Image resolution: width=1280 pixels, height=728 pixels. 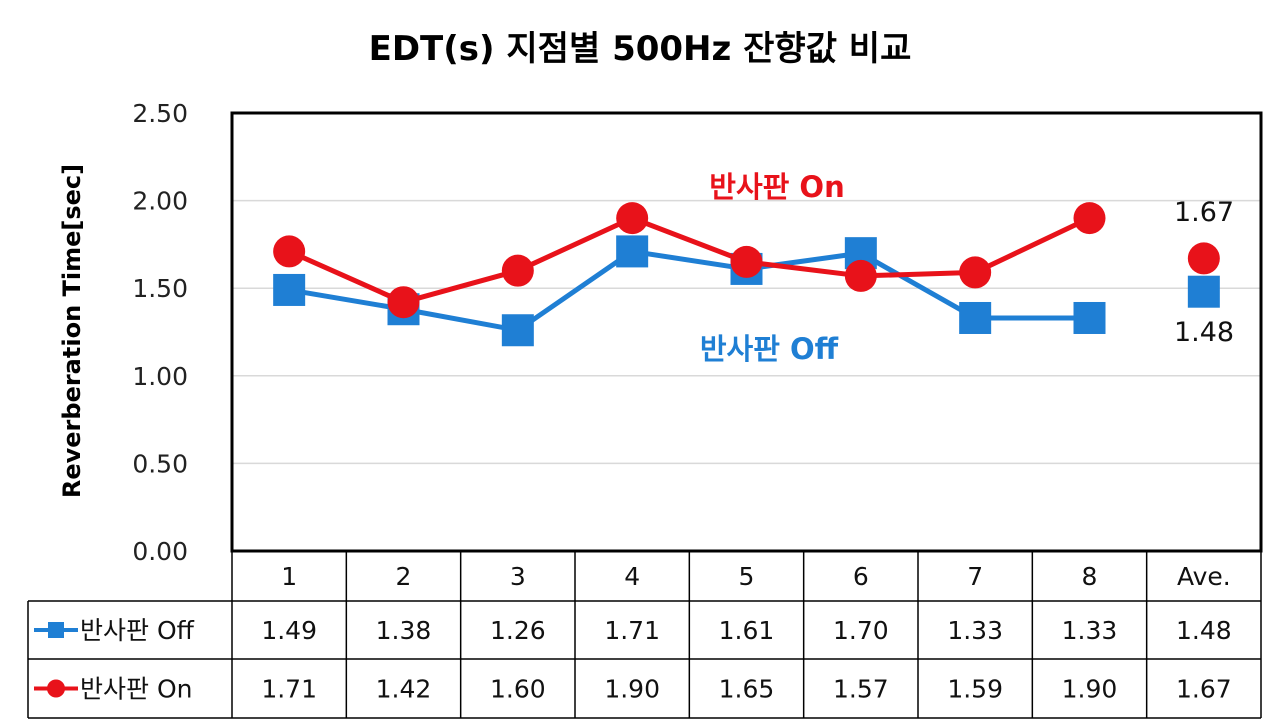 What do you see at coordinates (136, 689) in the screenshot?
I see `legend-series-name: 반사판 On` at bounding box center [136, 689].